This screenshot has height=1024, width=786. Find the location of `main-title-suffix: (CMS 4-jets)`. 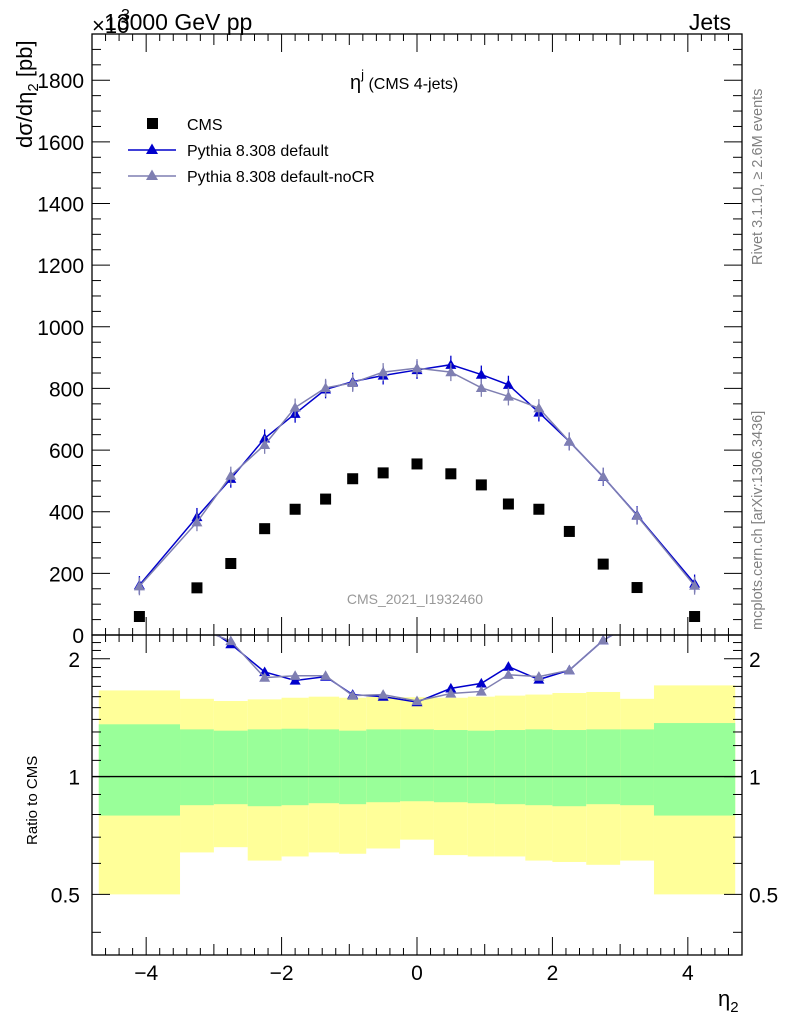

main-title-suffix: (CMS 4-jets) is located at coordinates (411, 84).